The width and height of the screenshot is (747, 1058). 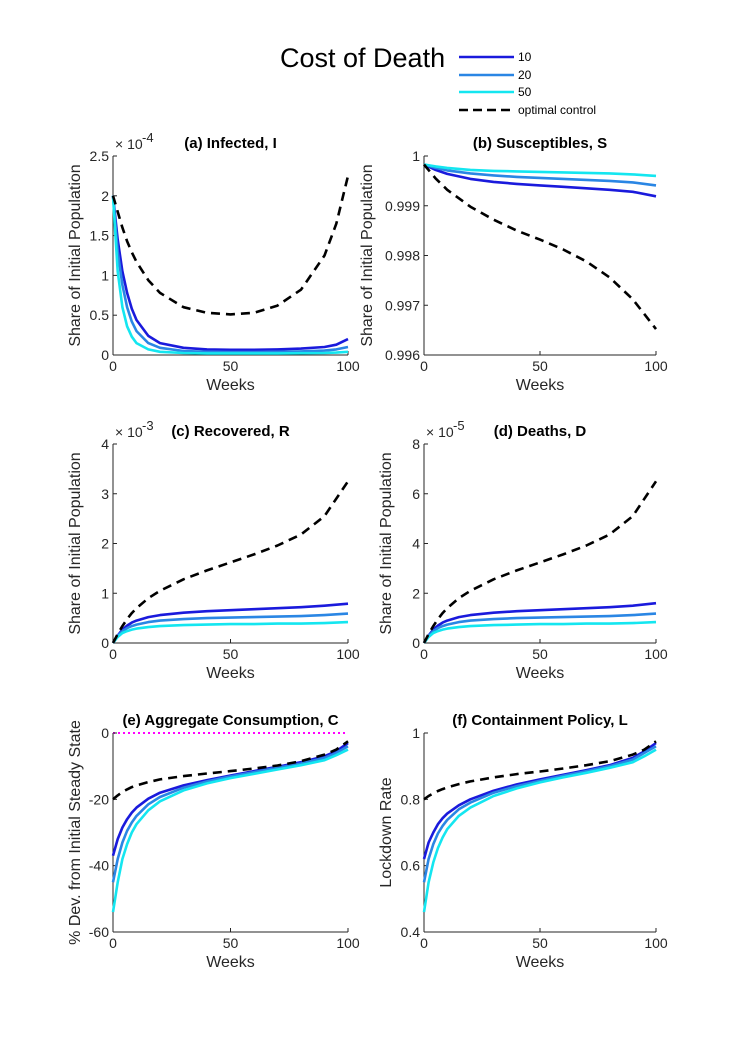 What do you see at coordinates (557, 110) in the screenshot?
I see `legend-label-optimal-control: optimal control` at bounding box center [557, 110].